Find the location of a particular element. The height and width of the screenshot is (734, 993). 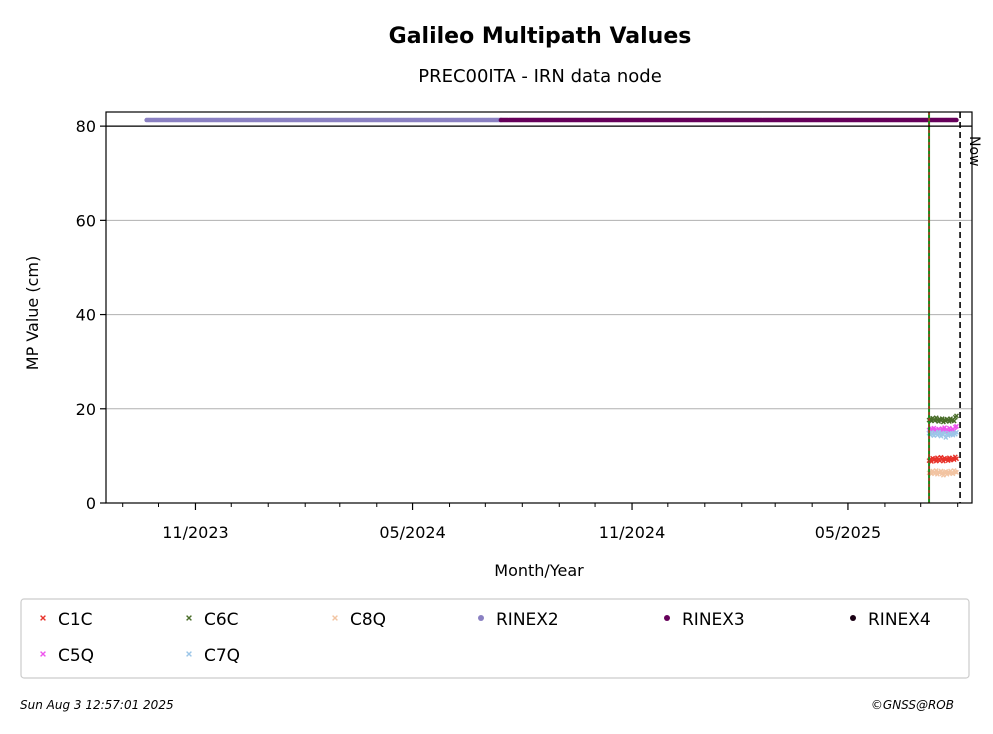

chart-subtitle: PREC00ITA - IRN data node is located at coordinates (540, 76).